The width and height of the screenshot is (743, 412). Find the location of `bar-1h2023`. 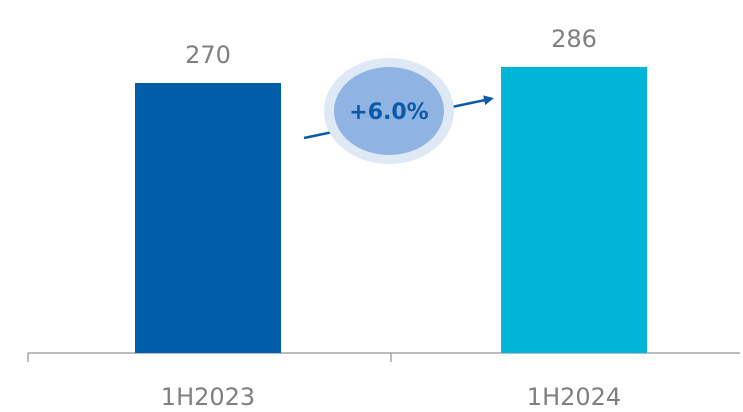

bar-1h2023 is located at coordinates (208, 218).